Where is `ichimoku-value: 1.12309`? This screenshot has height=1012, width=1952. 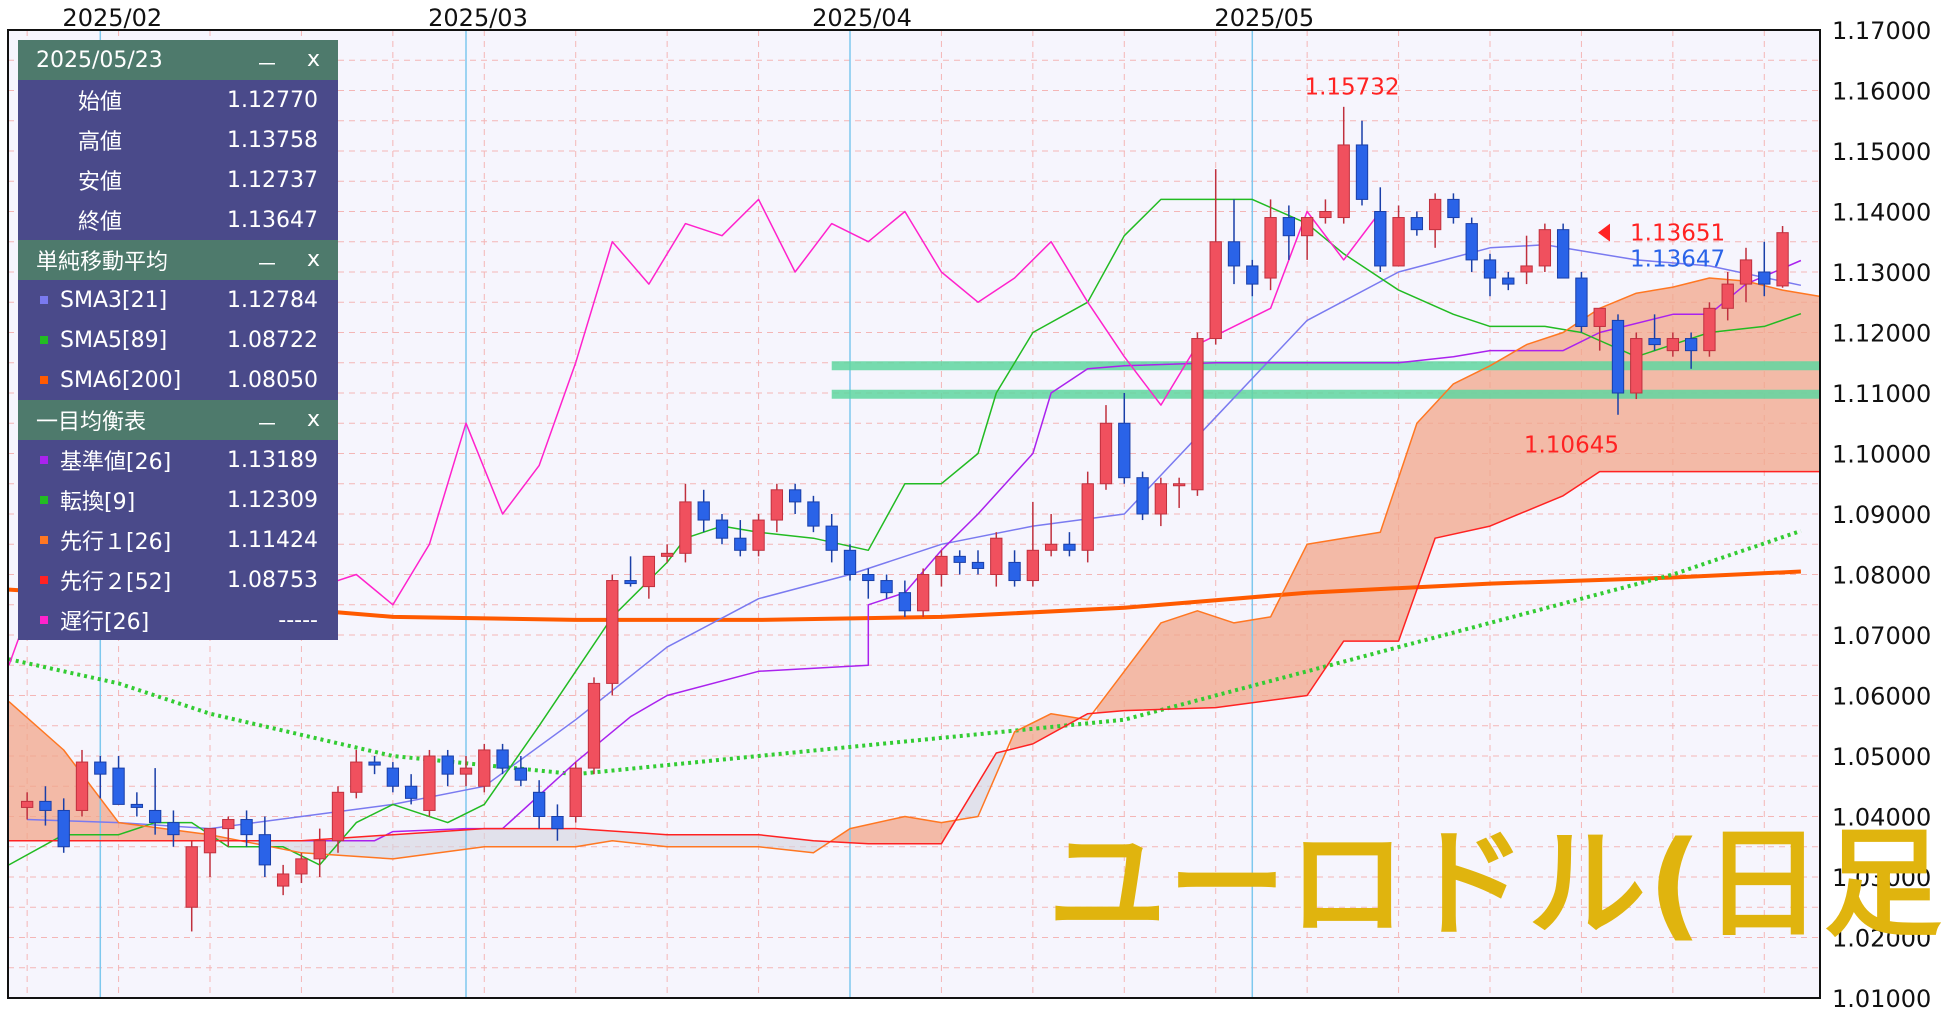 ichimoku-value: 1.12309 is located at coordinates (272, 500).